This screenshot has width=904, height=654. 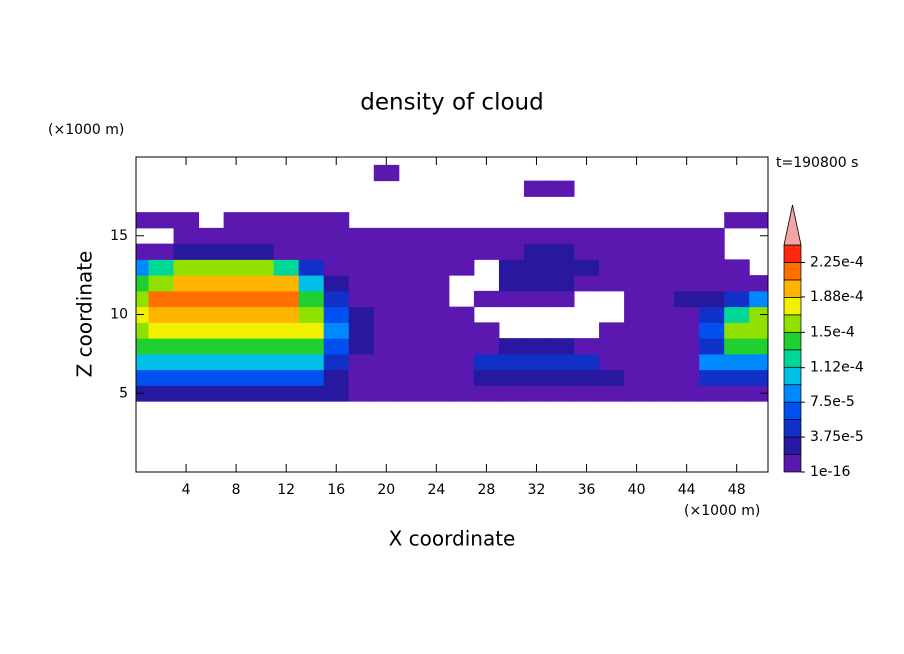 What do you see at coordinates (637, 490) in the screenshot?
I see `x-tick-label: 40` at bounding box center [637, 490].